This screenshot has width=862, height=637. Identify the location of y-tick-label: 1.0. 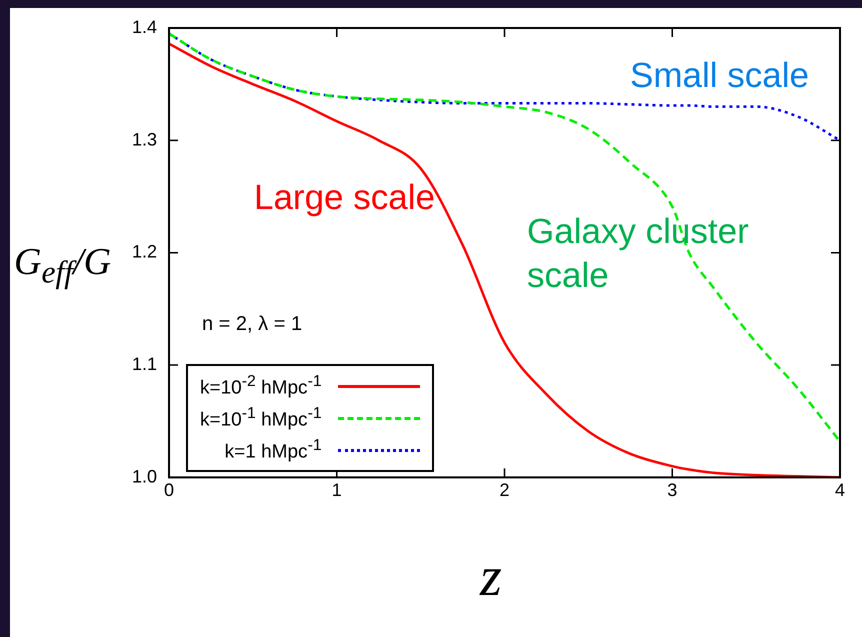
(145, 476).